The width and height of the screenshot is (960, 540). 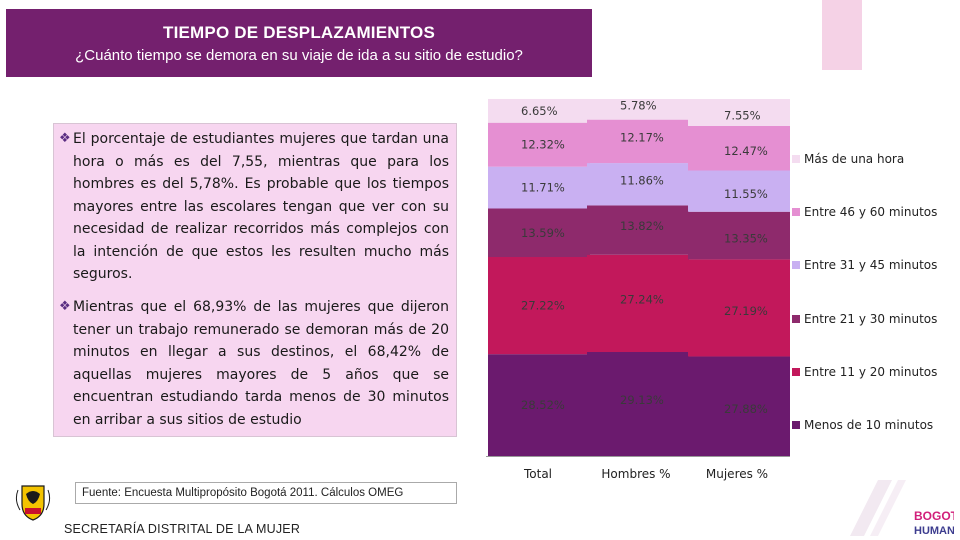 I want to click on data-label: 11.86%, so click(x=642, y=180).